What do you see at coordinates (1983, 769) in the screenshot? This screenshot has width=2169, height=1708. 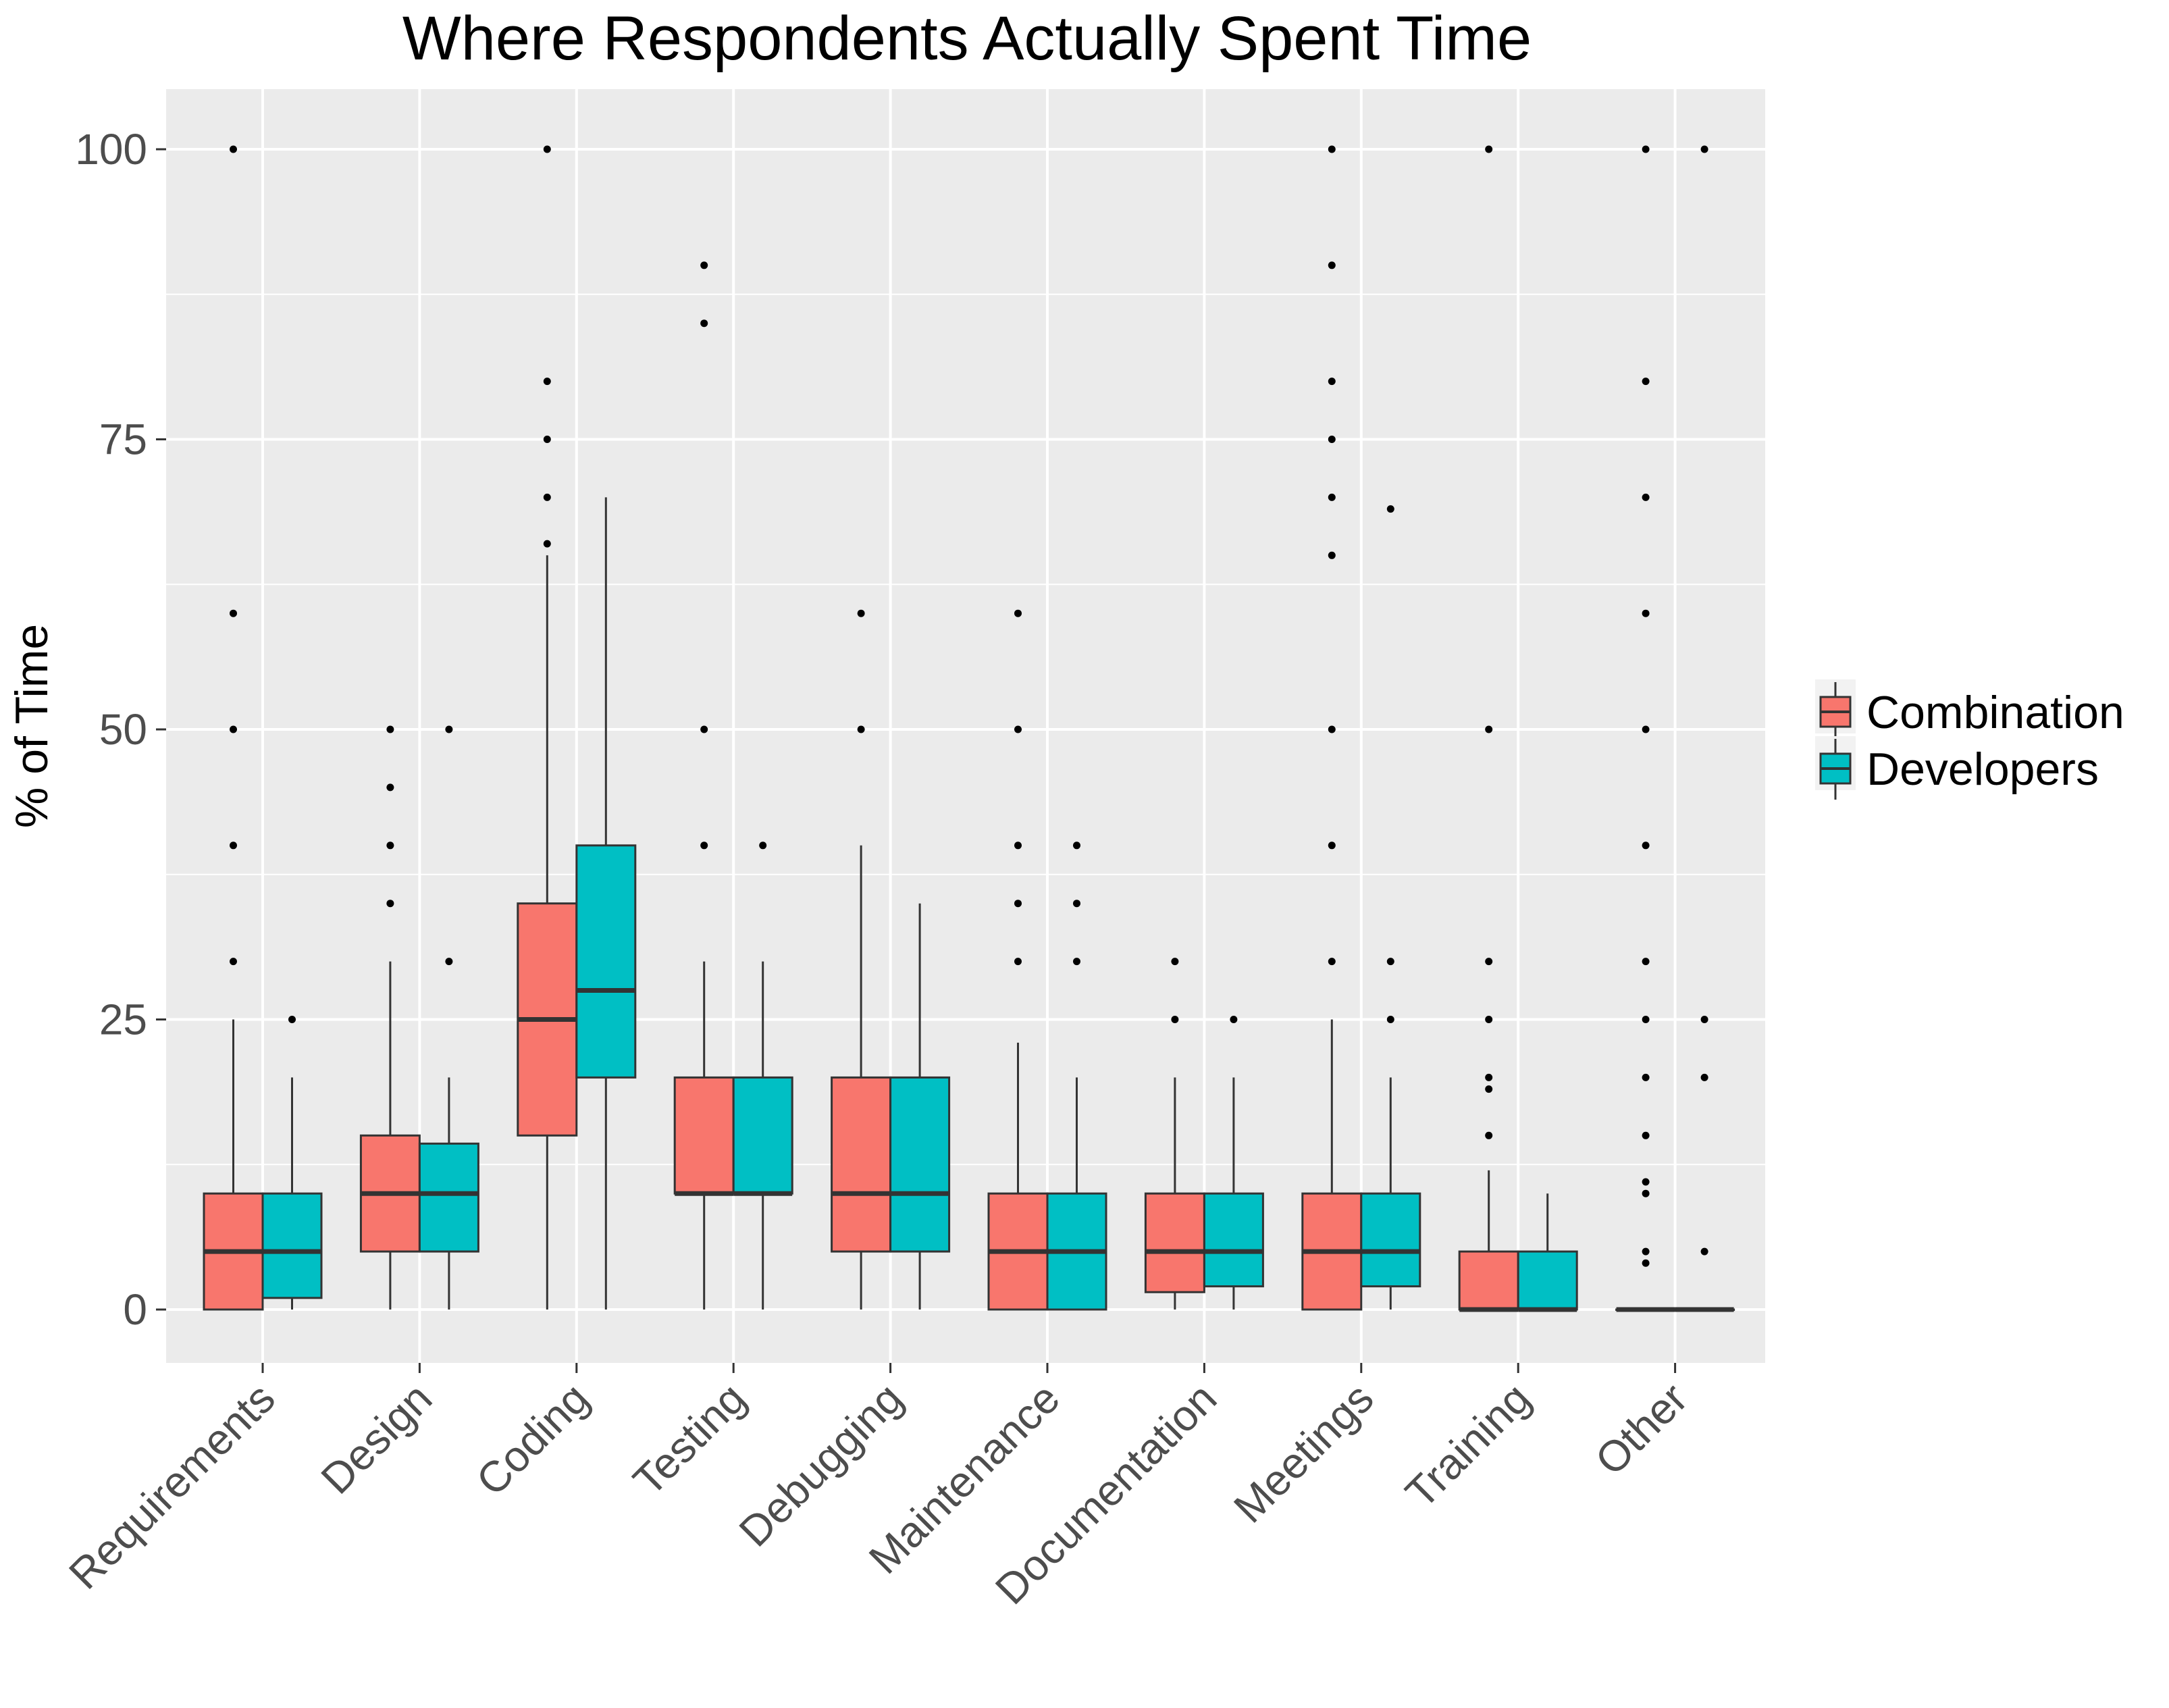 I see `legend-label: Developers` at bounding box center [1983, 769].